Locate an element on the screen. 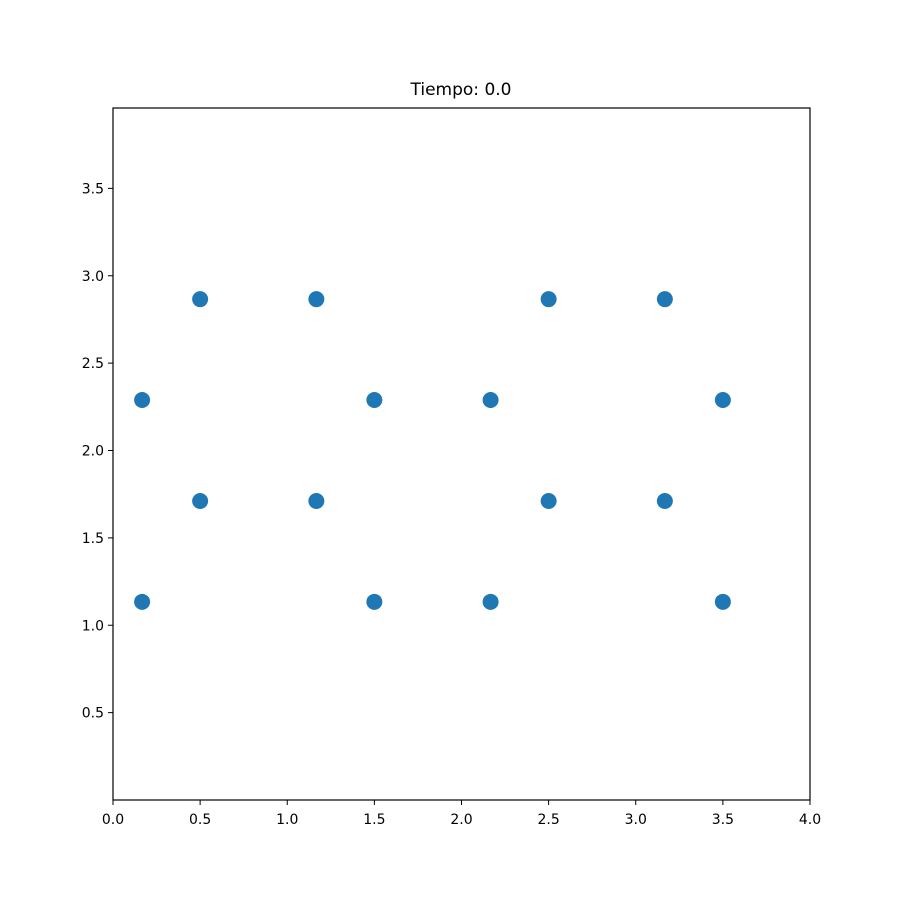  y-tick-label: 3.0 is located at coordinates (93, 277).